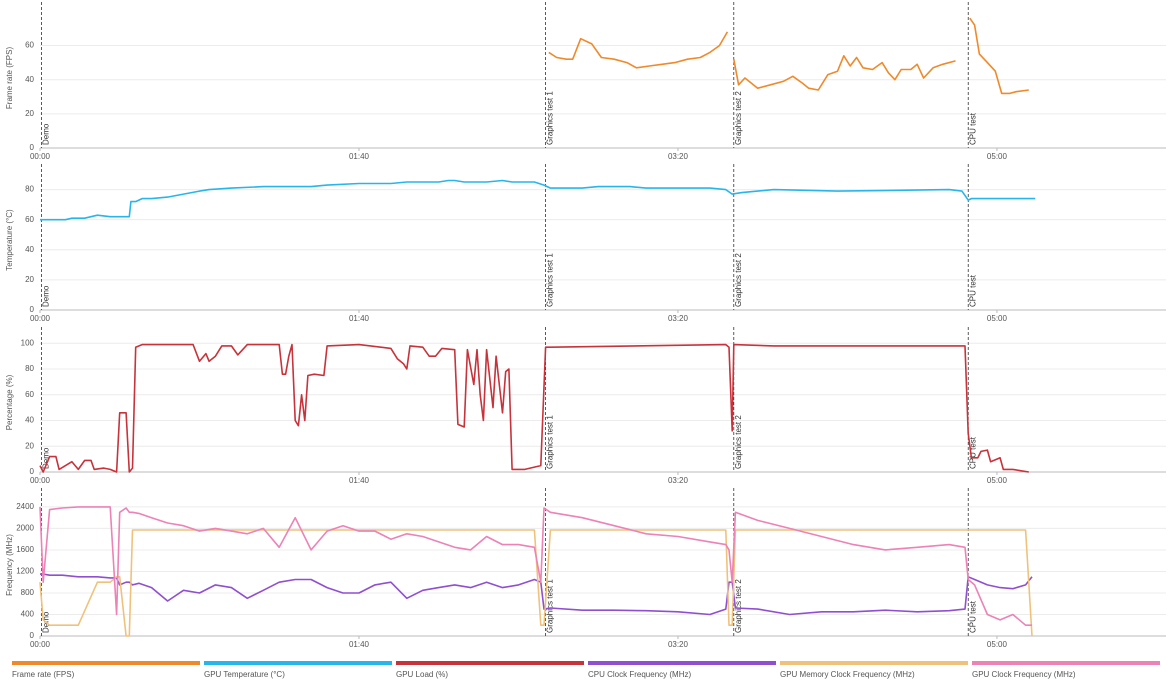 The width and height of the screenshot is (1168, 689). I want to click on legend-label: GPU Load (%), so click(422, 674).